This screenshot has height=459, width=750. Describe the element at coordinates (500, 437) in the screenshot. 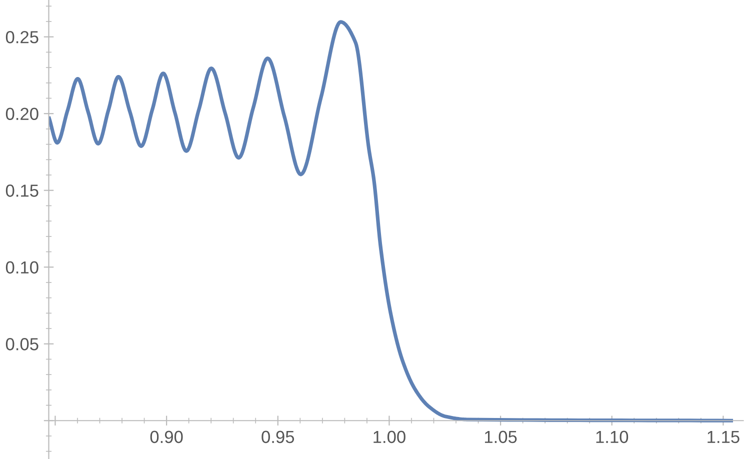

I see `x-tick-label: 1.05` at that location.